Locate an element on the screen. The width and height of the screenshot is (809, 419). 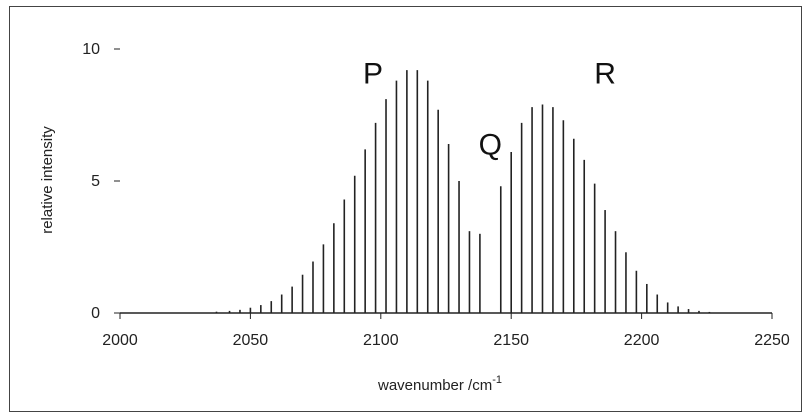
x-tick-label: 2250 is located at coordinates (772, 340).